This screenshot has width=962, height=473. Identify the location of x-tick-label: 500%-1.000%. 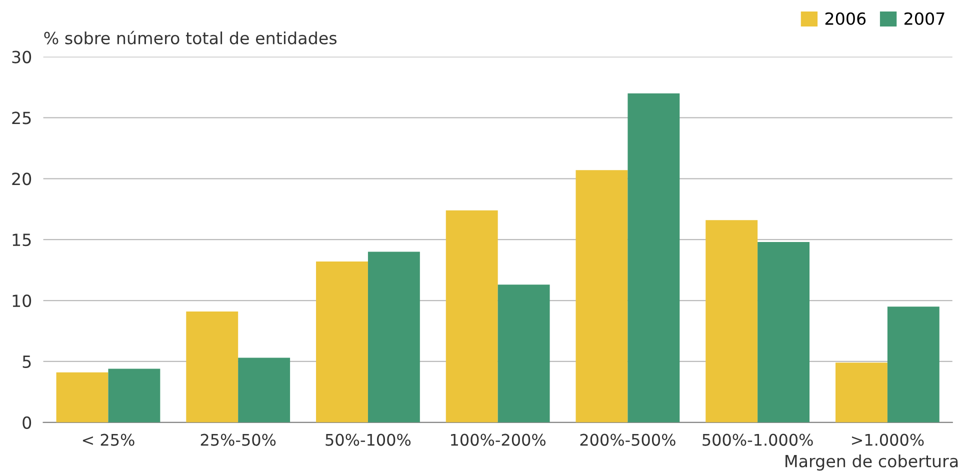
(757, 440).